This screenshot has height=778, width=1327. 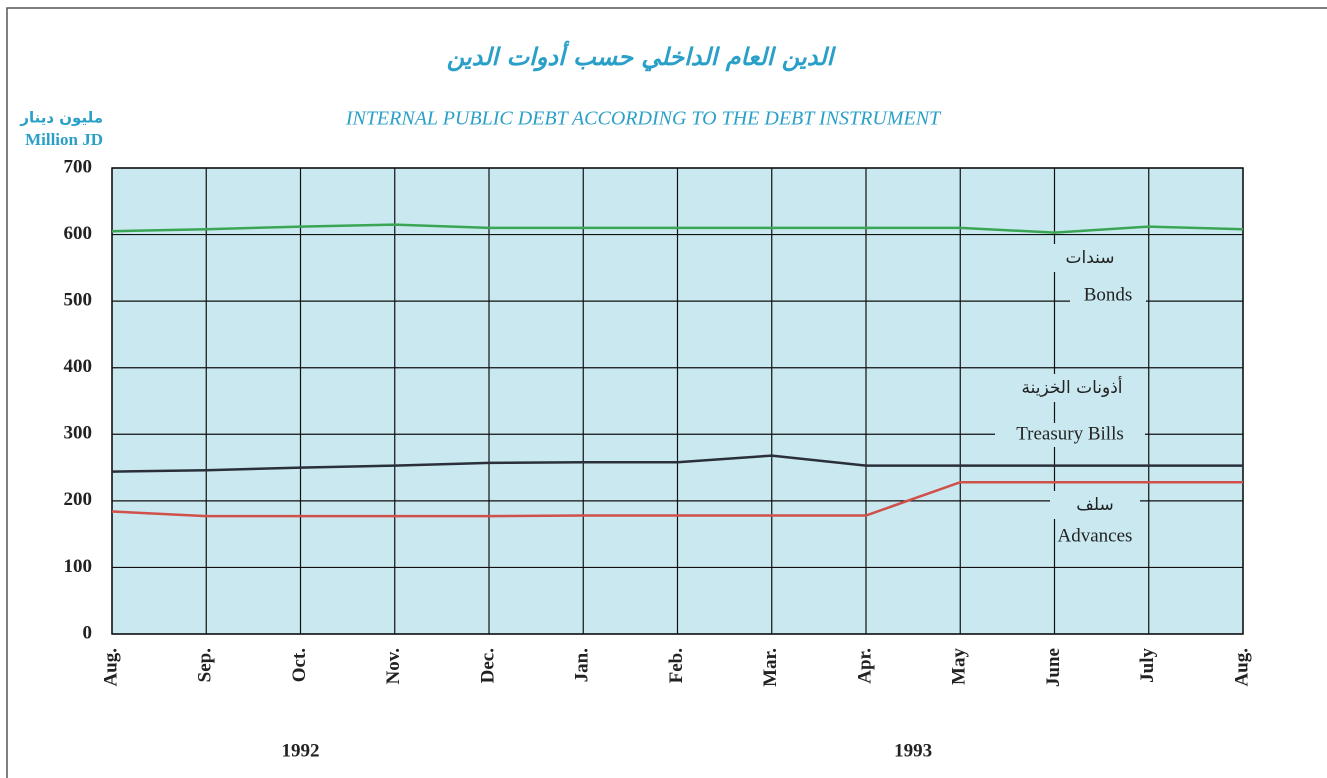 What do you see at coordinates (78, 300) in the screenshot?
I see `y-tick-label: 500` at bounding box center [78, 300].